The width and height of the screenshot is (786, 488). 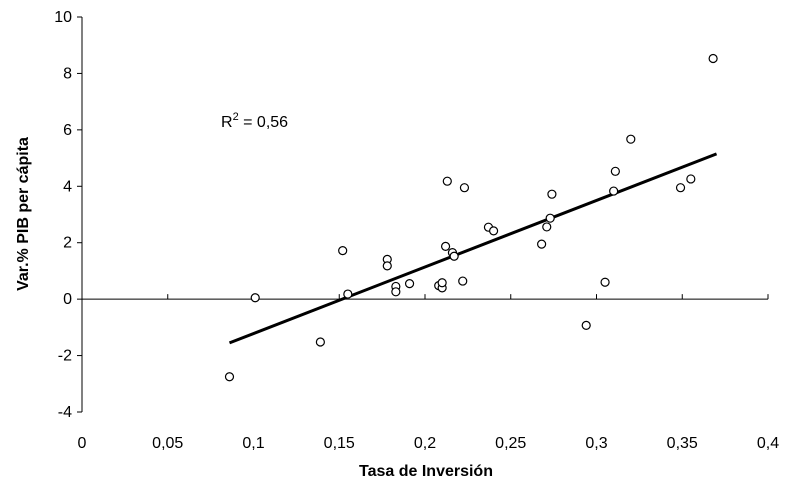 What do you see at coordinates (426, 471) in the screenshot?
I see `x-axis-title: Tasa de Inversión` at bounding box center [426, 471].